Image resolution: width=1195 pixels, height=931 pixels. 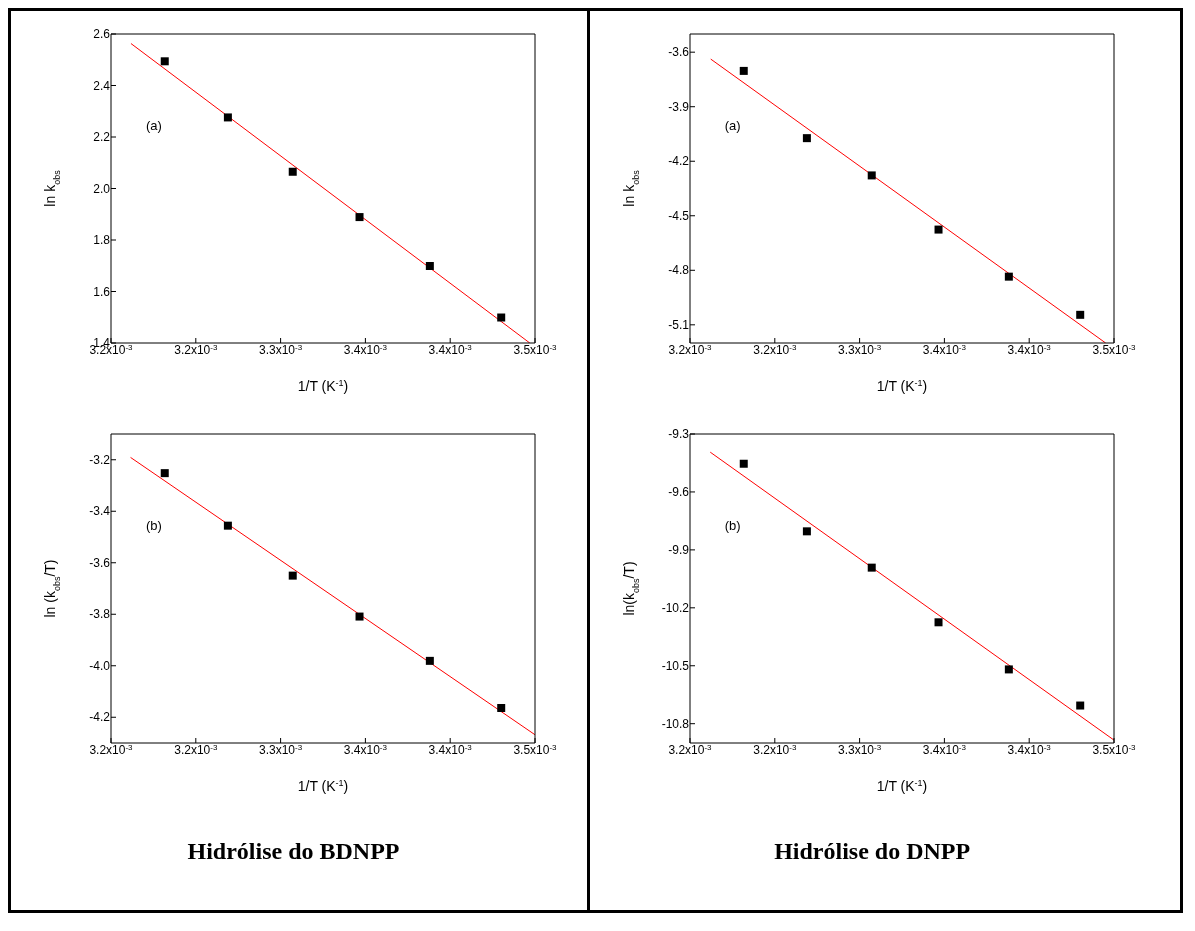 I want to click on y-tick-label: -4.5, so click(x=678, y=215).